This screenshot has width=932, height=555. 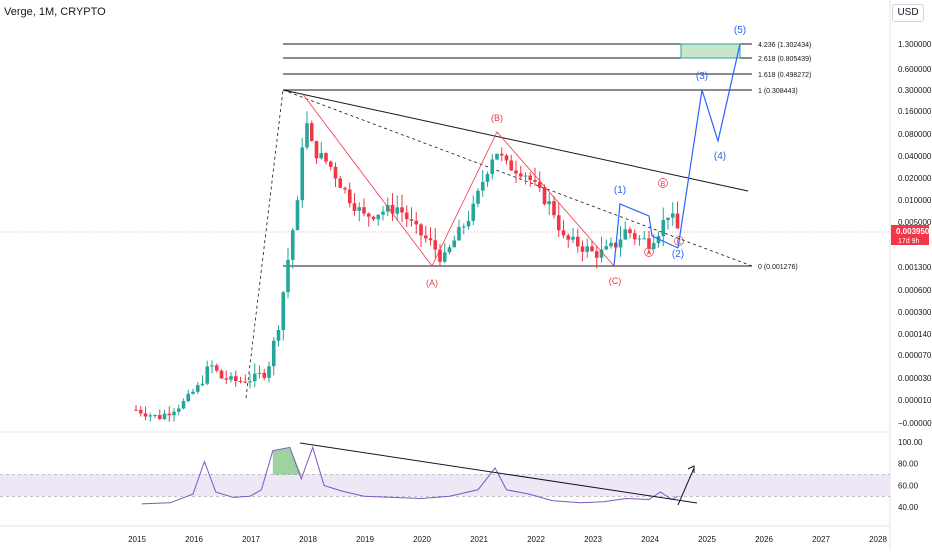 What do you see at coordinates (287, 461) in the screenshot?
I see `rsi-overbought-fill` at bounding box center [287, 461].